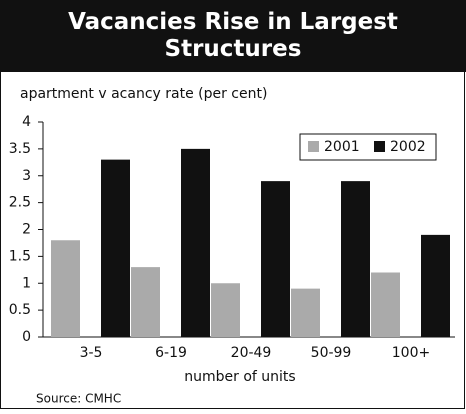  I want to click on chart-title: Vacancies Rise in Largest Structures, so click(233, 35).